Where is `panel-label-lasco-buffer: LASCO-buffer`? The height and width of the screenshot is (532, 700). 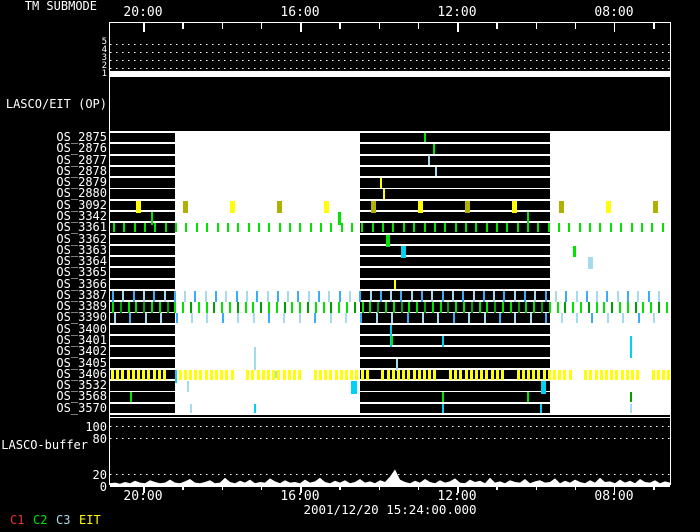 panel-label-lasco-buffer: LASCO-buffer is located at coordinates (44, 445).